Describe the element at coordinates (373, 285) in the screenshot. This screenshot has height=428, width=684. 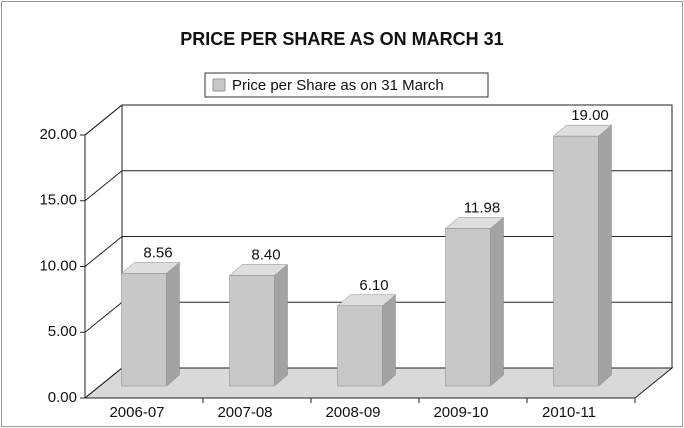
I see `data-label: 6.10` at that location.